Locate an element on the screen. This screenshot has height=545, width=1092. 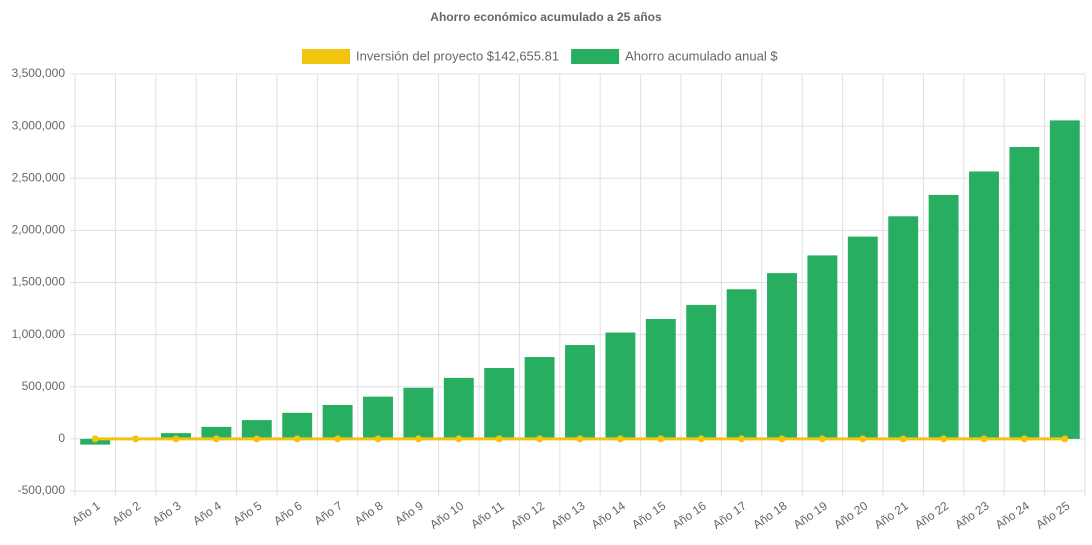
x-tick-label: Año 18 is located at coordinates (769, 514).